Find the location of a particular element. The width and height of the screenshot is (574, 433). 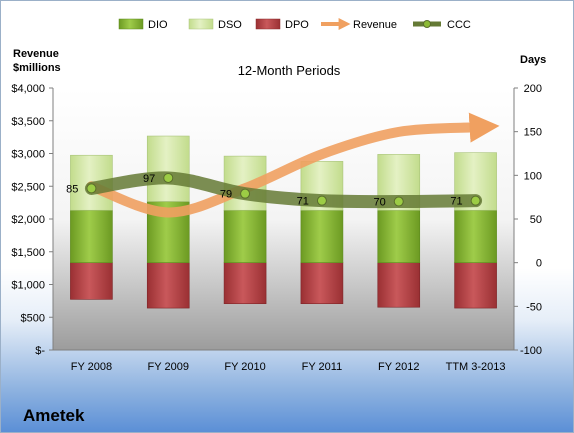

x-tick-label: FY 2009 is located at coordinates (168, 367).